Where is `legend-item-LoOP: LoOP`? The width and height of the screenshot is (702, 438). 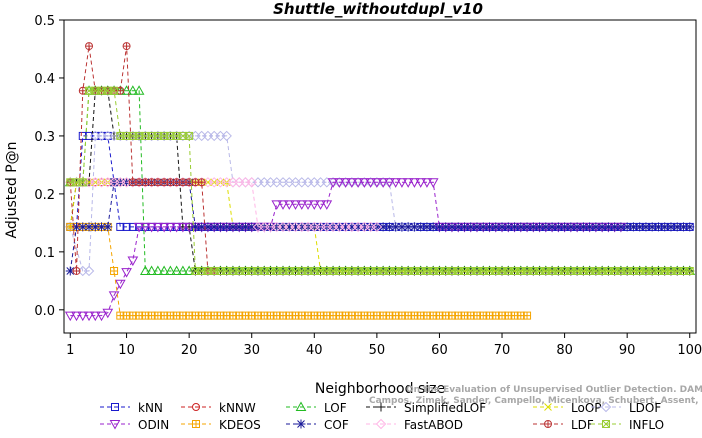
legend-item-LoOP: LoOP is located at coordinates (567, 408).